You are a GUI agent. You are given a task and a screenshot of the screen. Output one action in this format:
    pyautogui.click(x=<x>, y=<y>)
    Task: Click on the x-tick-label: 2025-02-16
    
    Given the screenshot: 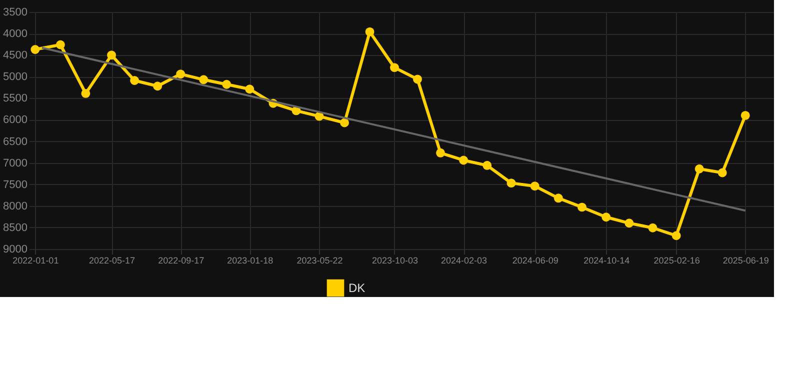 What is the action you would take?
    pyautogui.click(x=677, y=261)
    